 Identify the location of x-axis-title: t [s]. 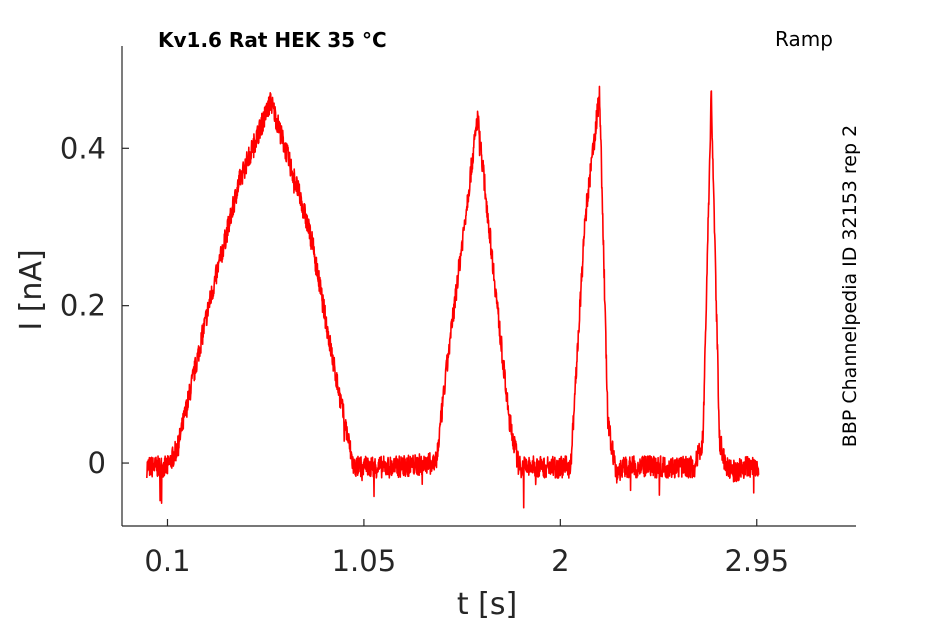
(487, 604).